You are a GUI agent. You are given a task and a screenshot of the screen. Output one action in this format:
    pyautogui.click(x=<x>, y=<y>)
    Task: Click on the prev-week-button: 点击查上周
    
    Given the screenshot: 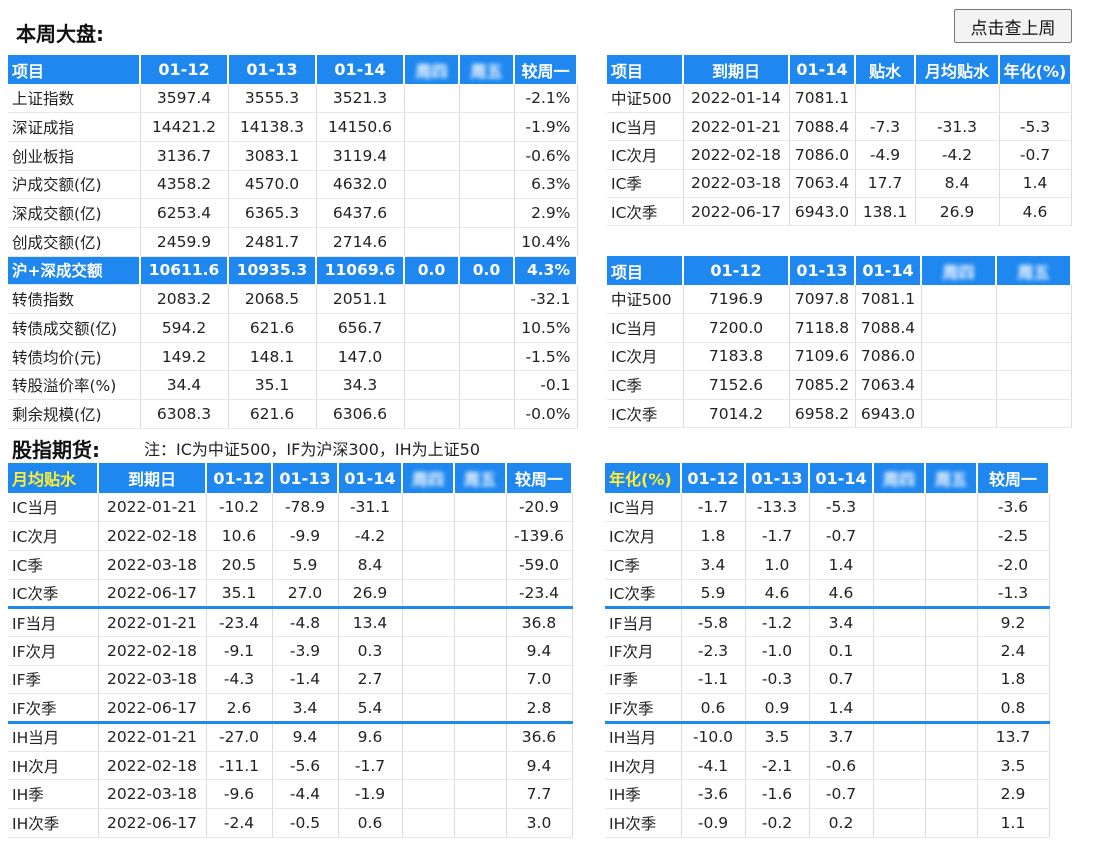 What is the action you would take?
    pyautogui.click(x=1013, y=26)
    